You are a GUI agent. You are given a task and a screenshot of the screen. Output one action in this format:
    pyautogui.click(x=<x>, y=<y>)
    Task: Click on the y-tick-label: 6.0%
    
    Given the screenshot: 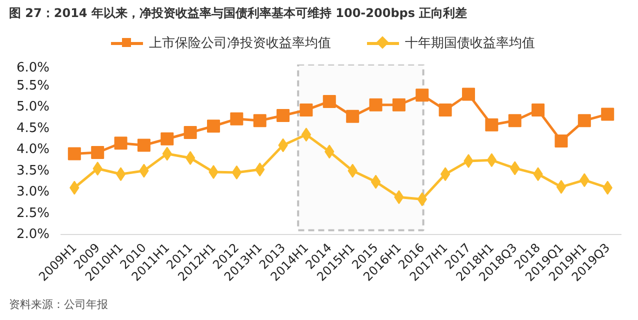 What is the action you would take?
    pyautogui.click(x=33, y=68)
    